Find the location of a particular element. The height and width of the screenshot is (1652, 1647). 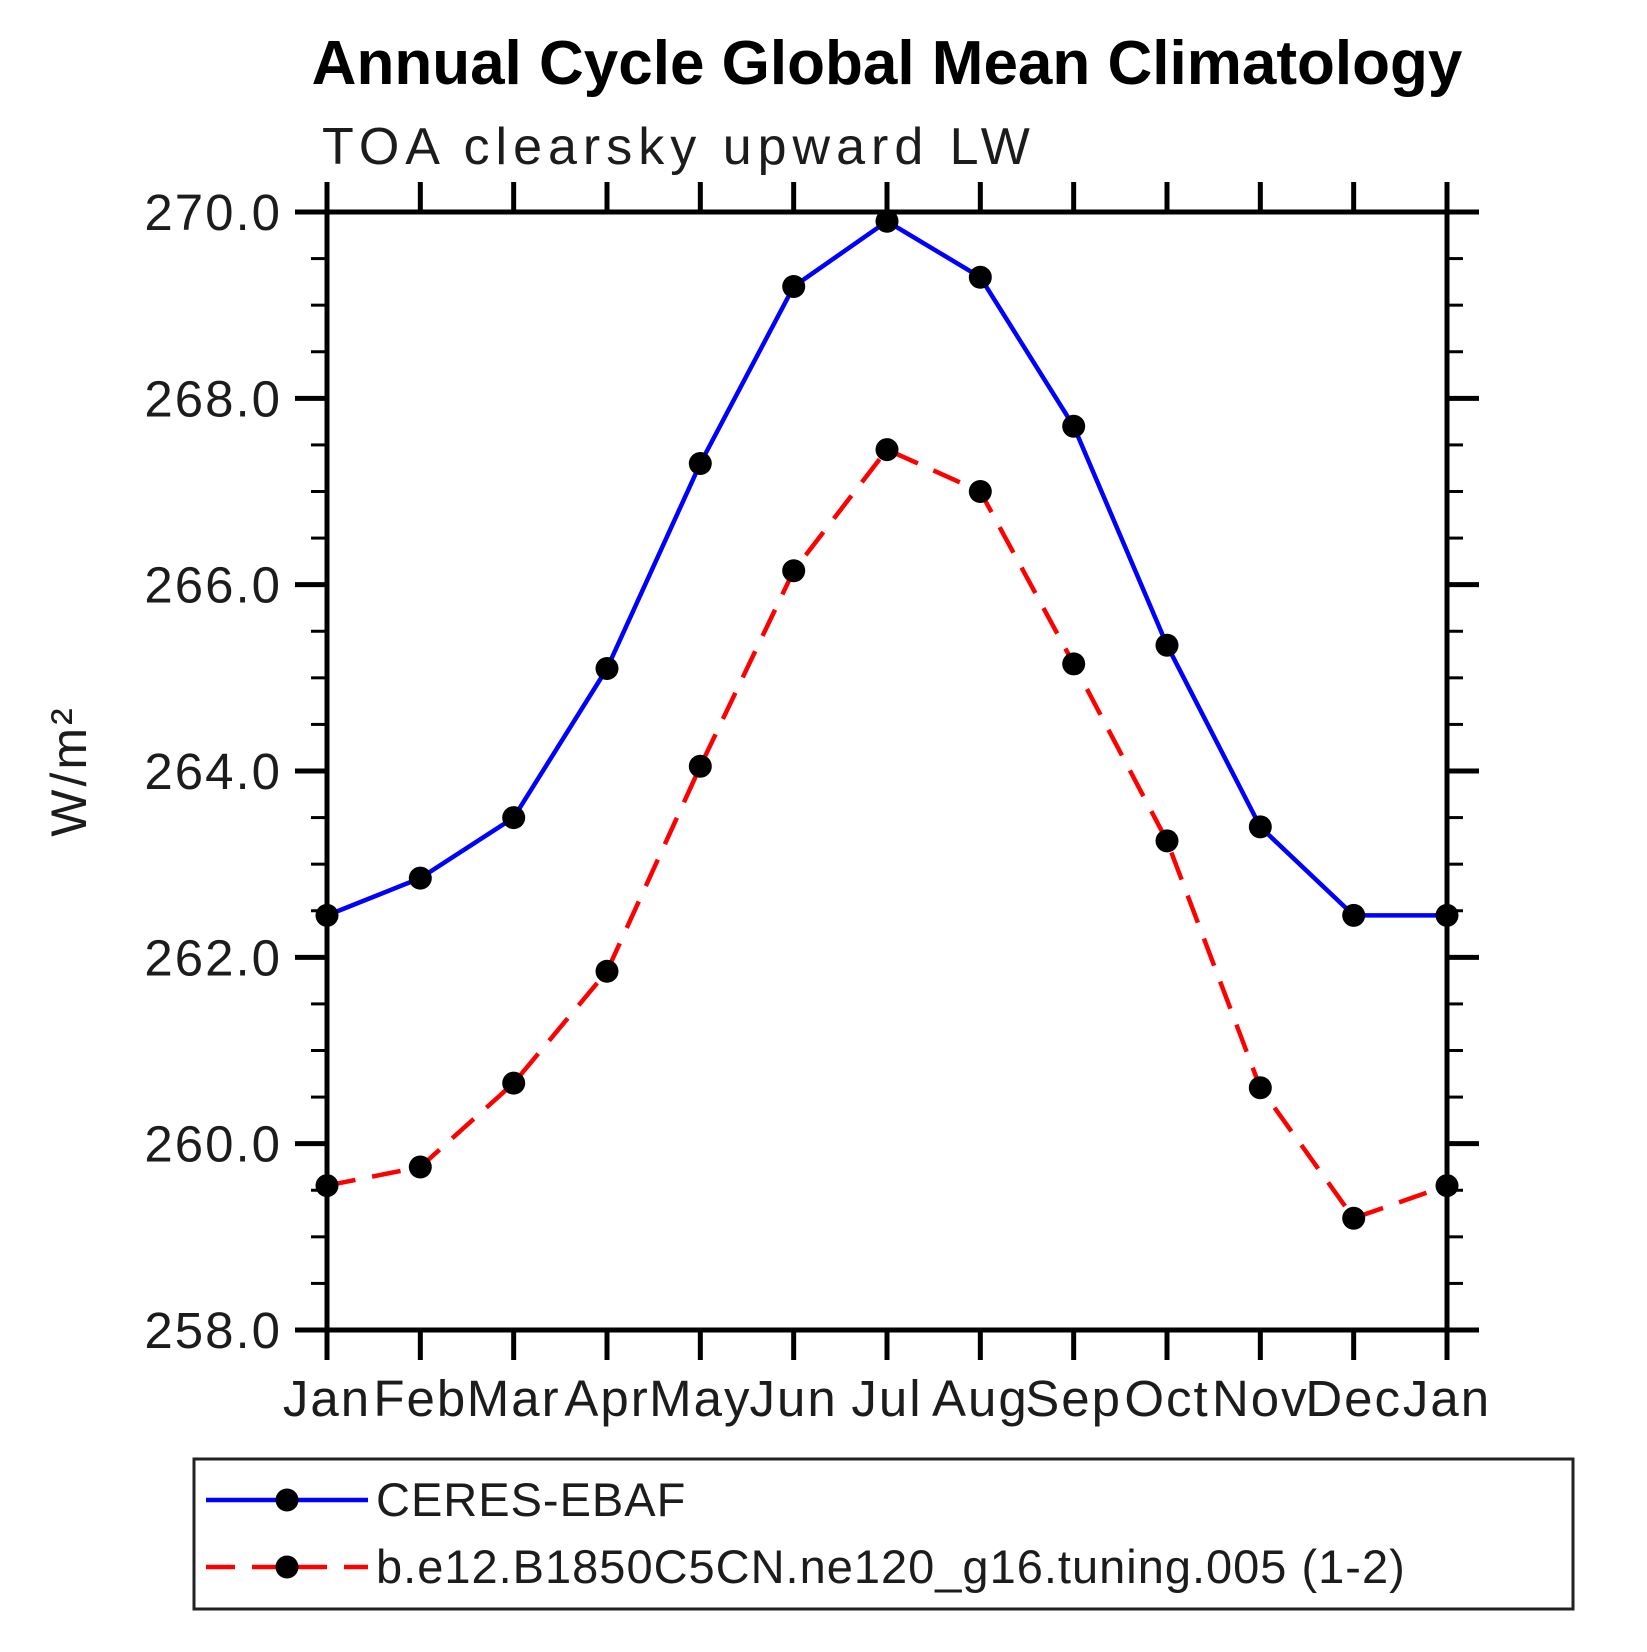

y-tick-label: 270.0 is located at coordinates (213, 212).